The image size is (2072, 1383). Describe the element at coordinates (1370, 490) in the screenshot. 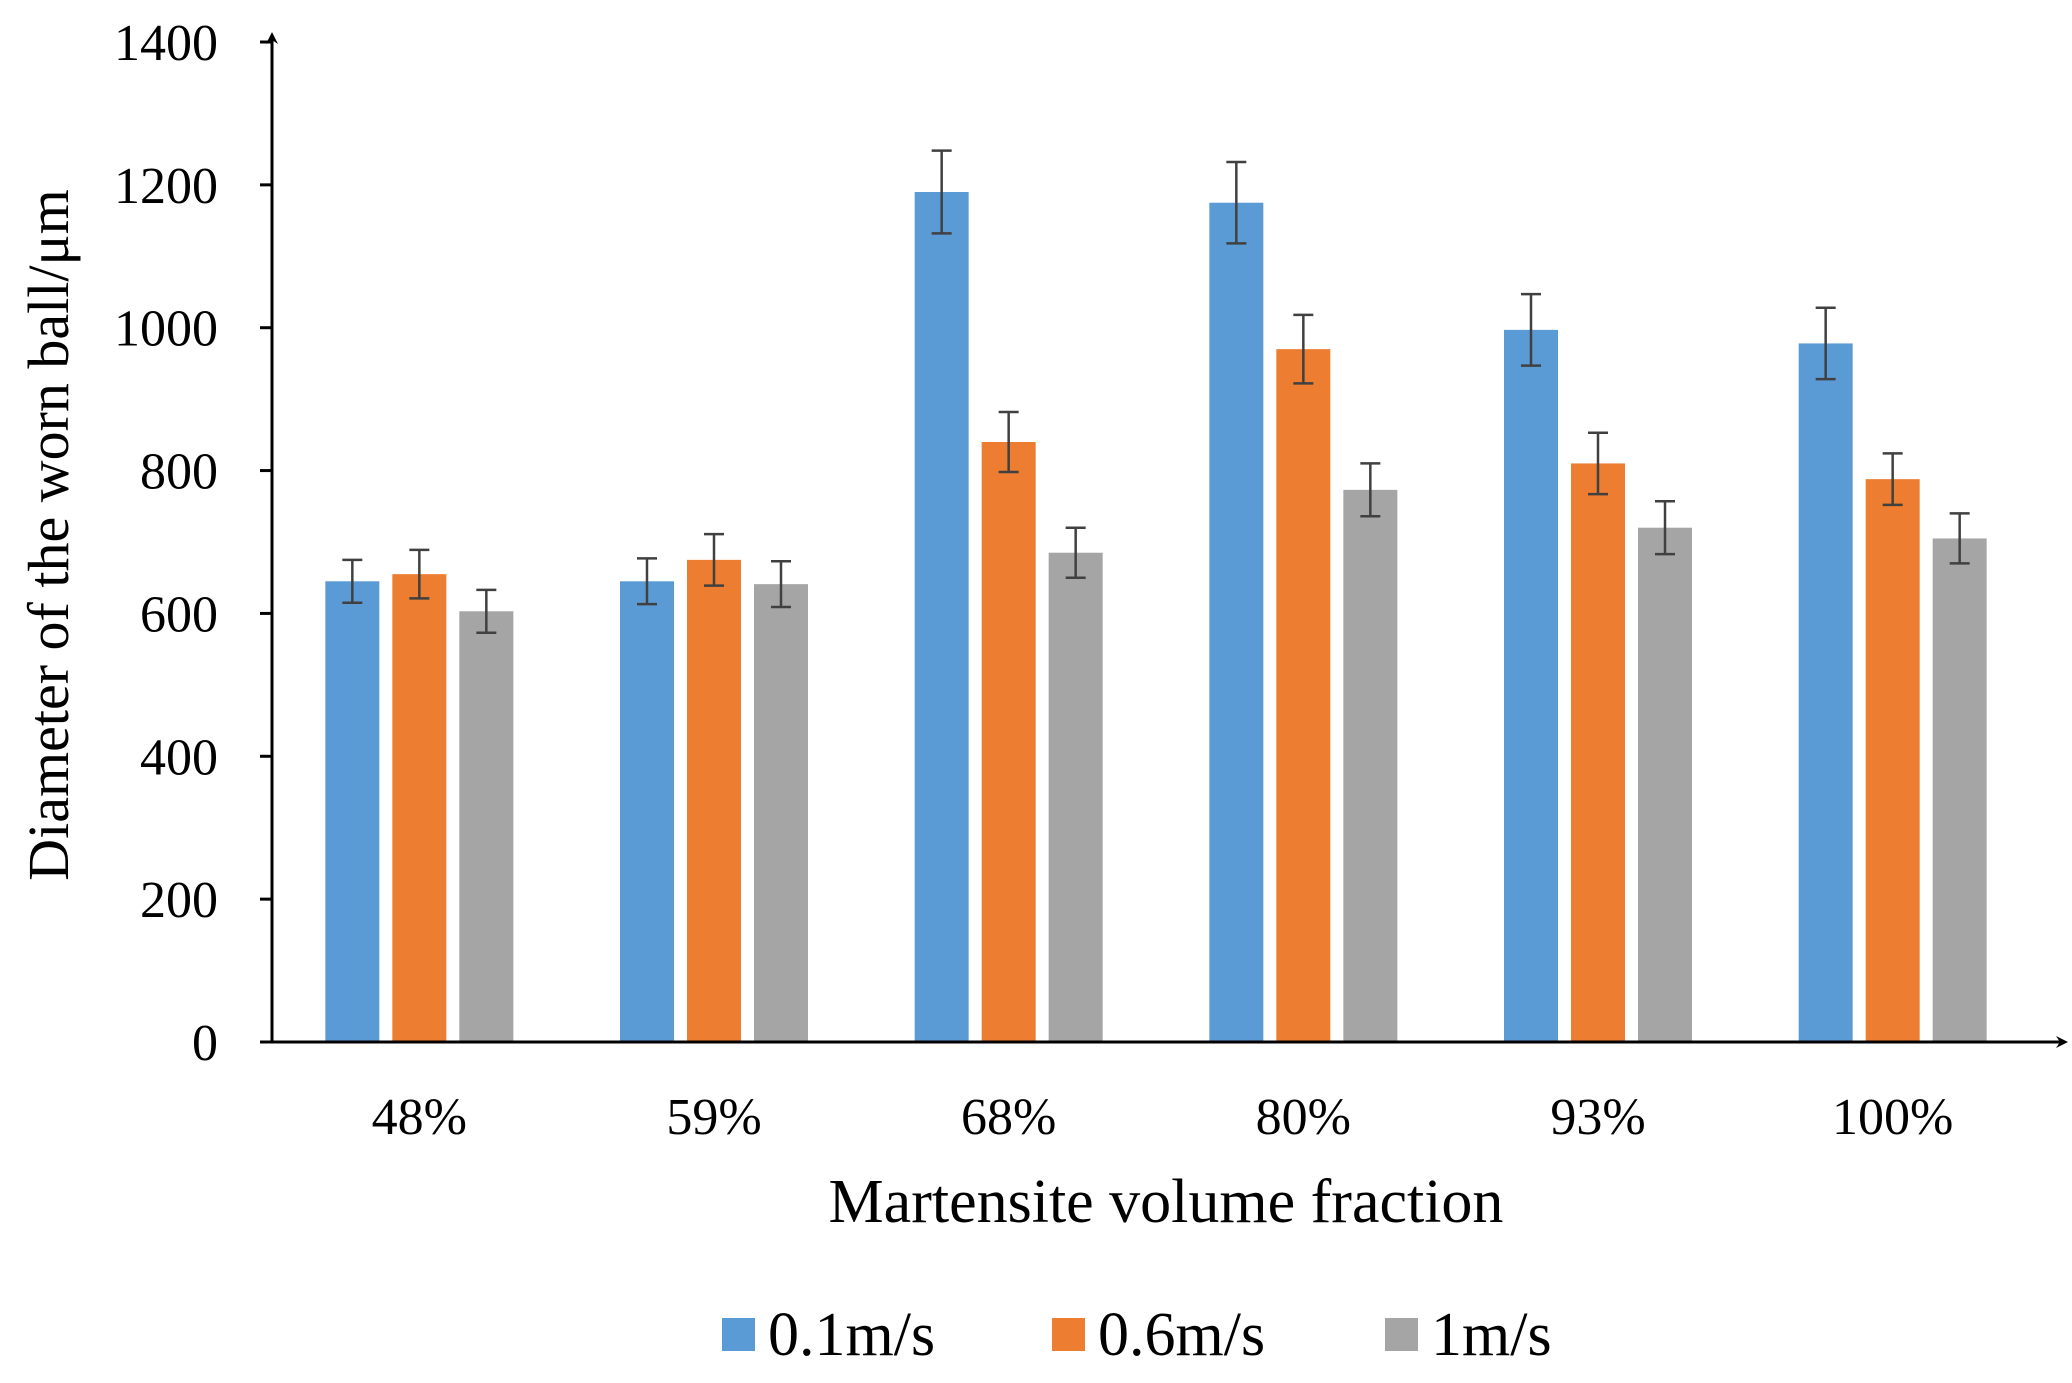

I see `error-bar-1m/s-80%` at that location.